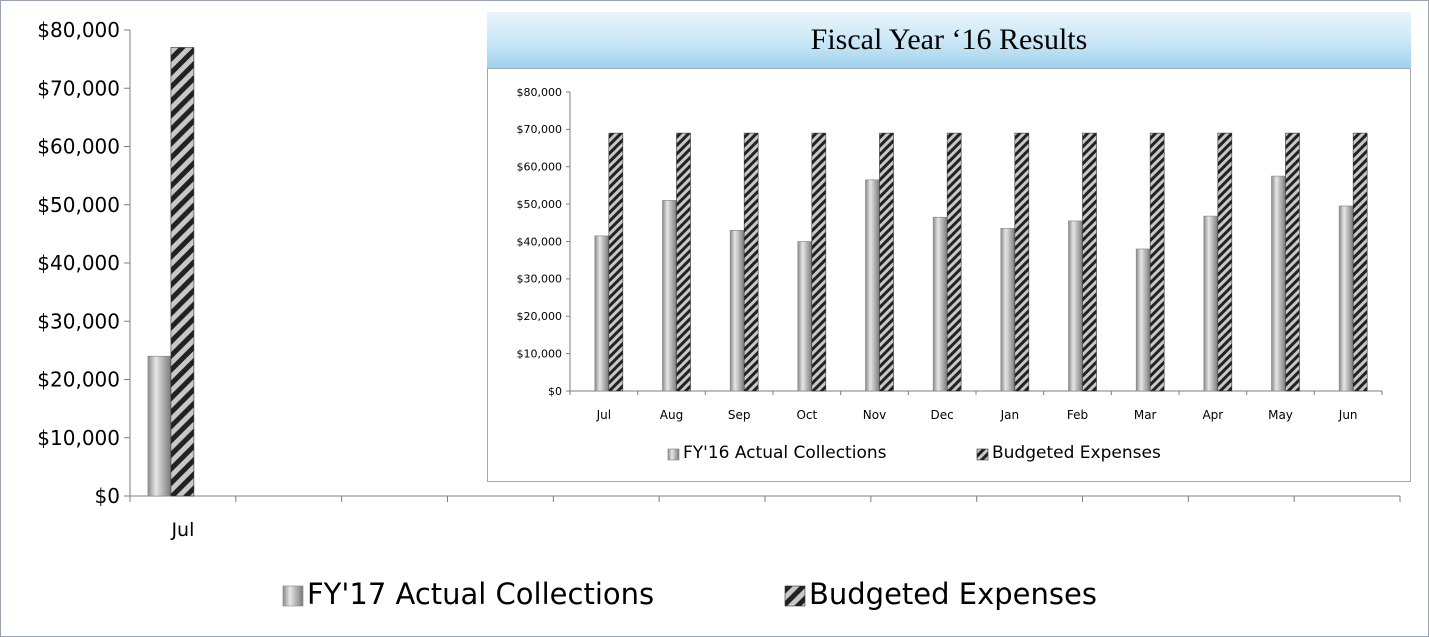 This screenshot has height=637, width=1429. Describe the element at coordinates (1348, 415) in the screenshot. I see `x-tick-label: Jun` at that location.